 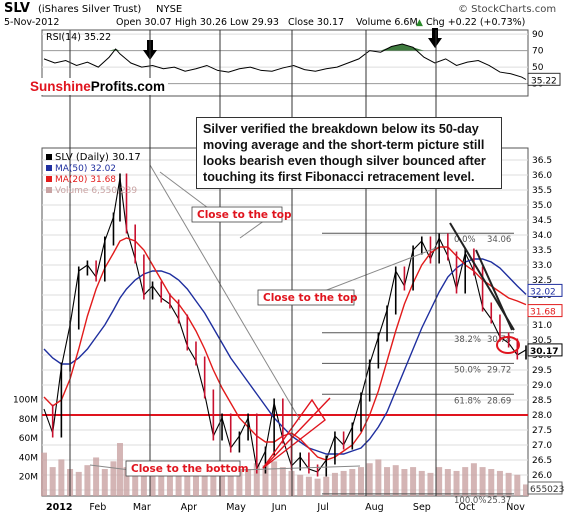 I want to click on x-tick-label-4: May, so click(x=236, y=507).